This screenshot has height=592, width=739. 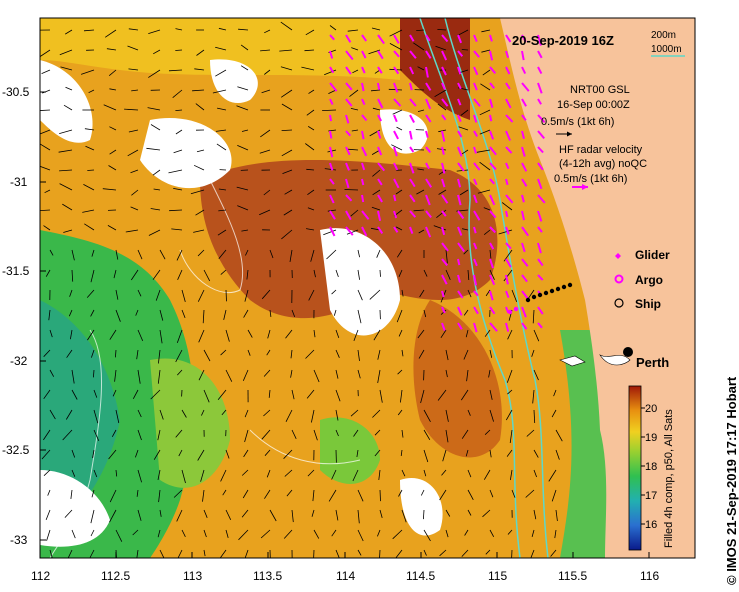 I want to click on isobath-1000m, so click(x=470, y=288).